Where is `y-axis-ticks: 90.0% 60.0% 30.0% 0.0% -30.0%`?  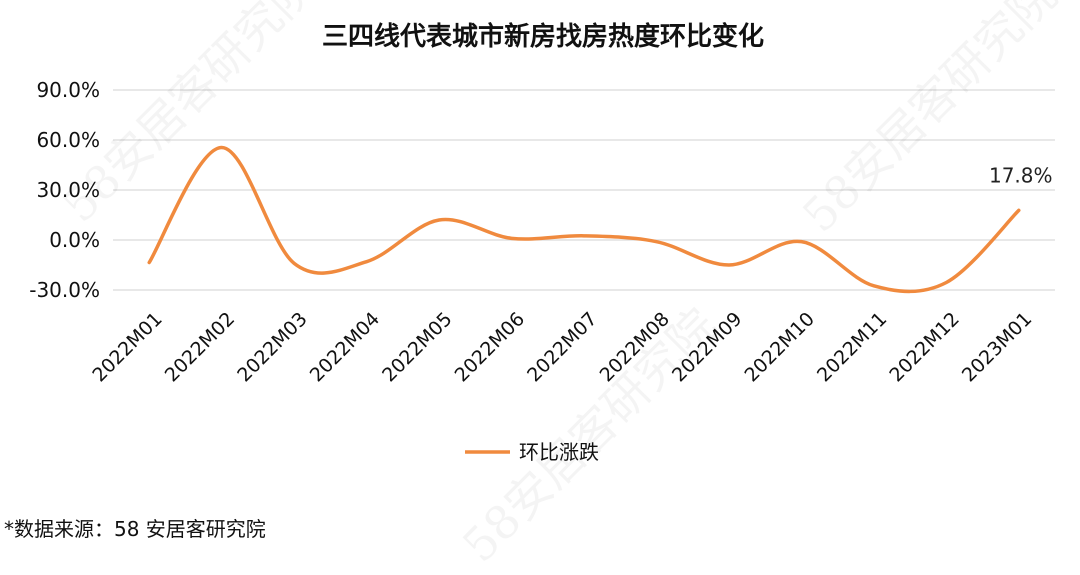
y-axis-ticks: 90.0% 60.0% 30.0% 0.0% -30.0% is located at coordinates (64, 190).